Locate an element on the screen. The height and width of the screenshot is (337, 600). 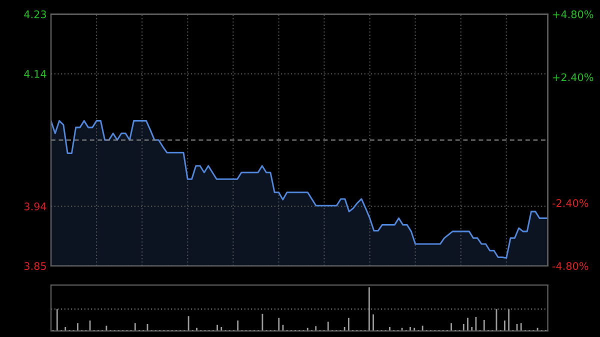
y-tick-label: 3.94 is located at coordinates (35, 206).